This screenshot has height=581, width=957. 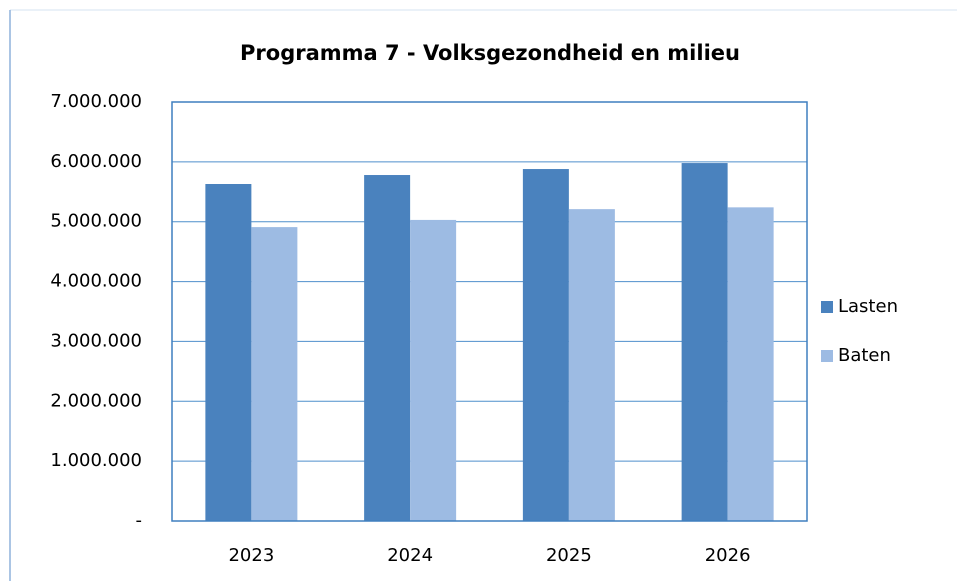 I want to click on x-tick-label: 2025, so click(x=569, y=555).